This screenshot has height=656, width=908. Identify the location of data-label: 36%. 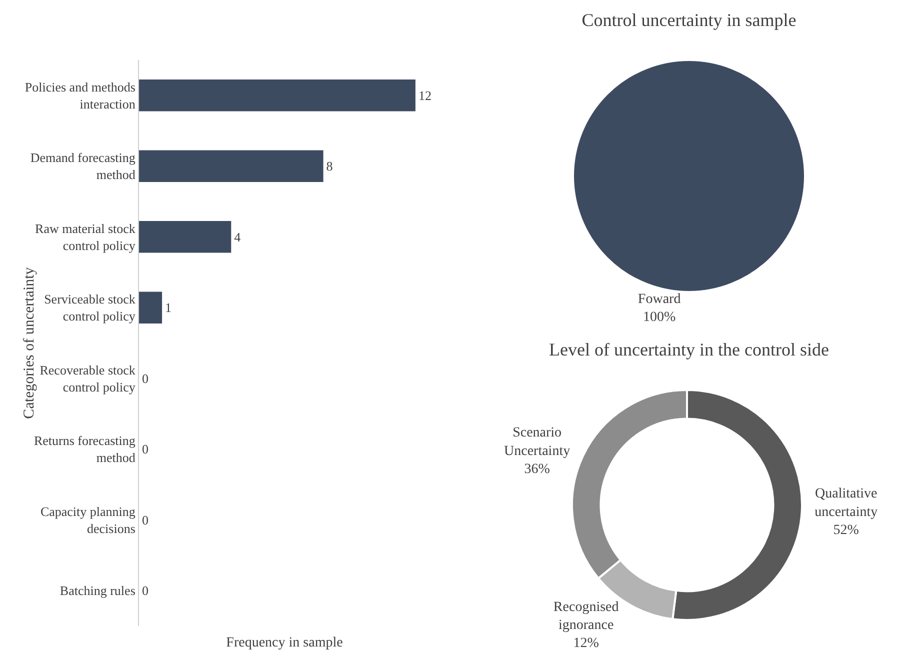
(537, 470).